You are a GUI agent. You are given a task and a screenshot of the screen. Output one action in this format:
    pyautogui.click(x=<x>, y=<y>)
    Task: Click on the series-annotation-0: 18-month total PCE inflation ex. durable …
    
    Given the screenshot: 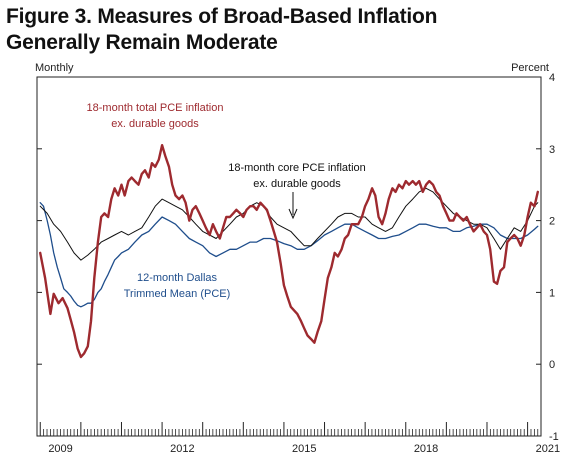 What is the action you would take?
    pyautogui.click(x=155, y=116)
    